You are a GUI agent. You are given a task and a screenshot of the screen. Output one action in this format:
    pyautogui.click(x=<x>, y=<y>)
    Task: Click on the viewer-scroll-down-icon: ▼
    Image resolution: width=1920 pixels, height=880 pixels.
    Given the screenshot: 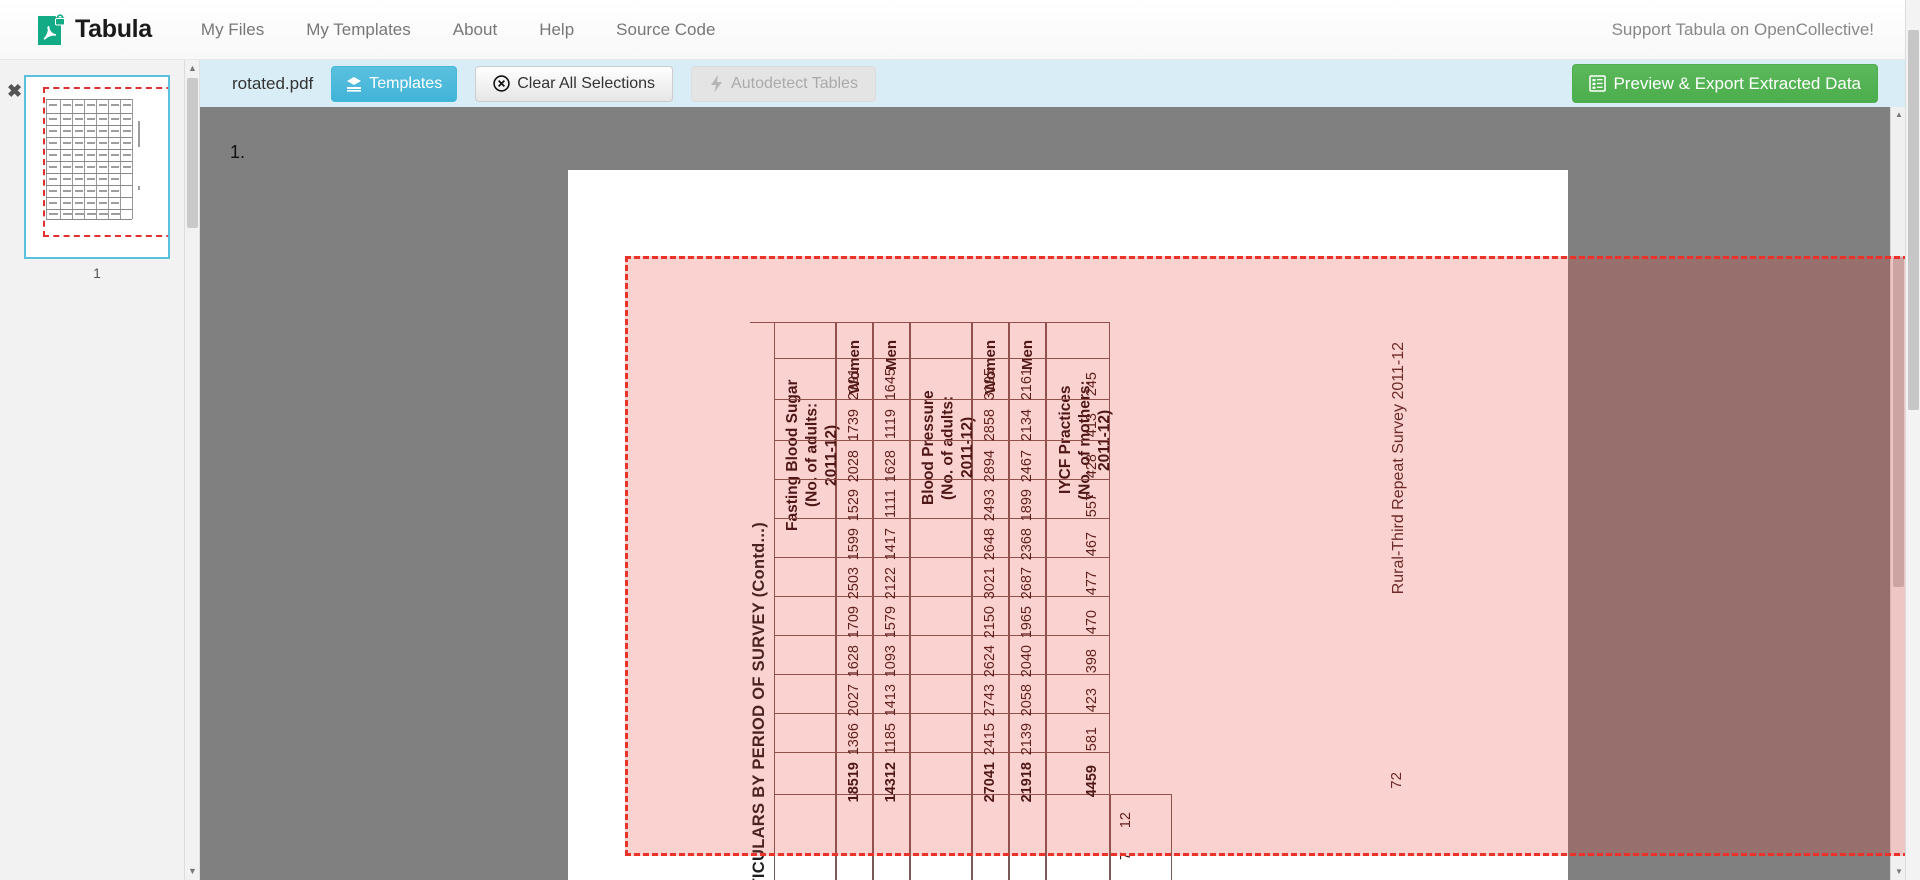 What is the action you would take?
    pyautogui.click(x=1899, y=871)
    